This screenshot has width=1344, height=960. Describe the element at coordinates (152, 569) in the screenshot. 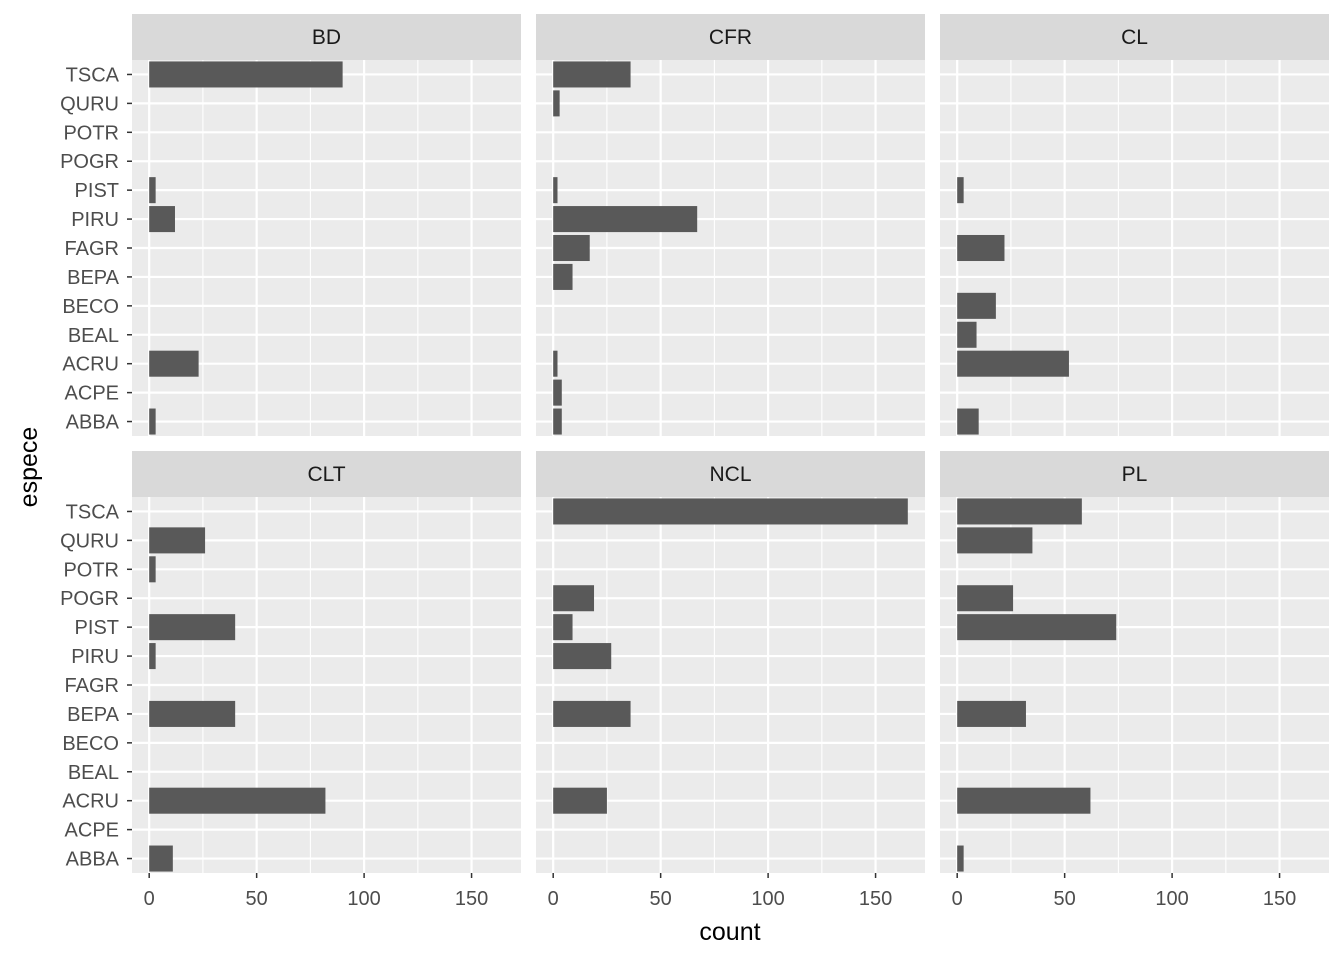

I see `bar-potr` at that location.